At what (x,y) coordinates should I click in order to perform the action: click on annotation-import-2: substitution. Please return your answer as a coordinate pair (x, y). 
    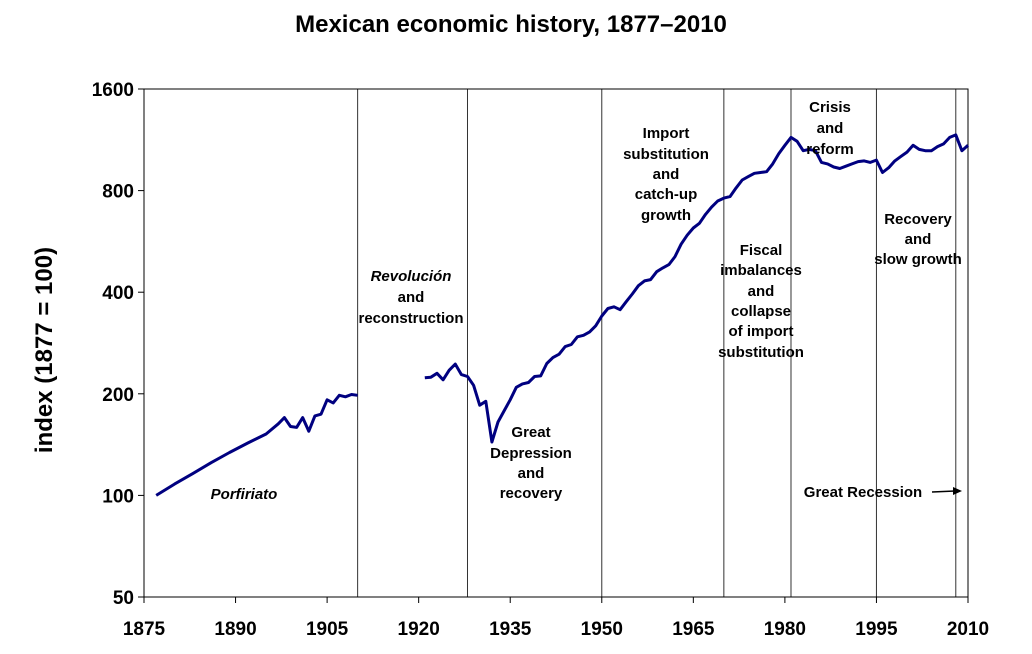
    Looking at the image, I should click on (666, 154).